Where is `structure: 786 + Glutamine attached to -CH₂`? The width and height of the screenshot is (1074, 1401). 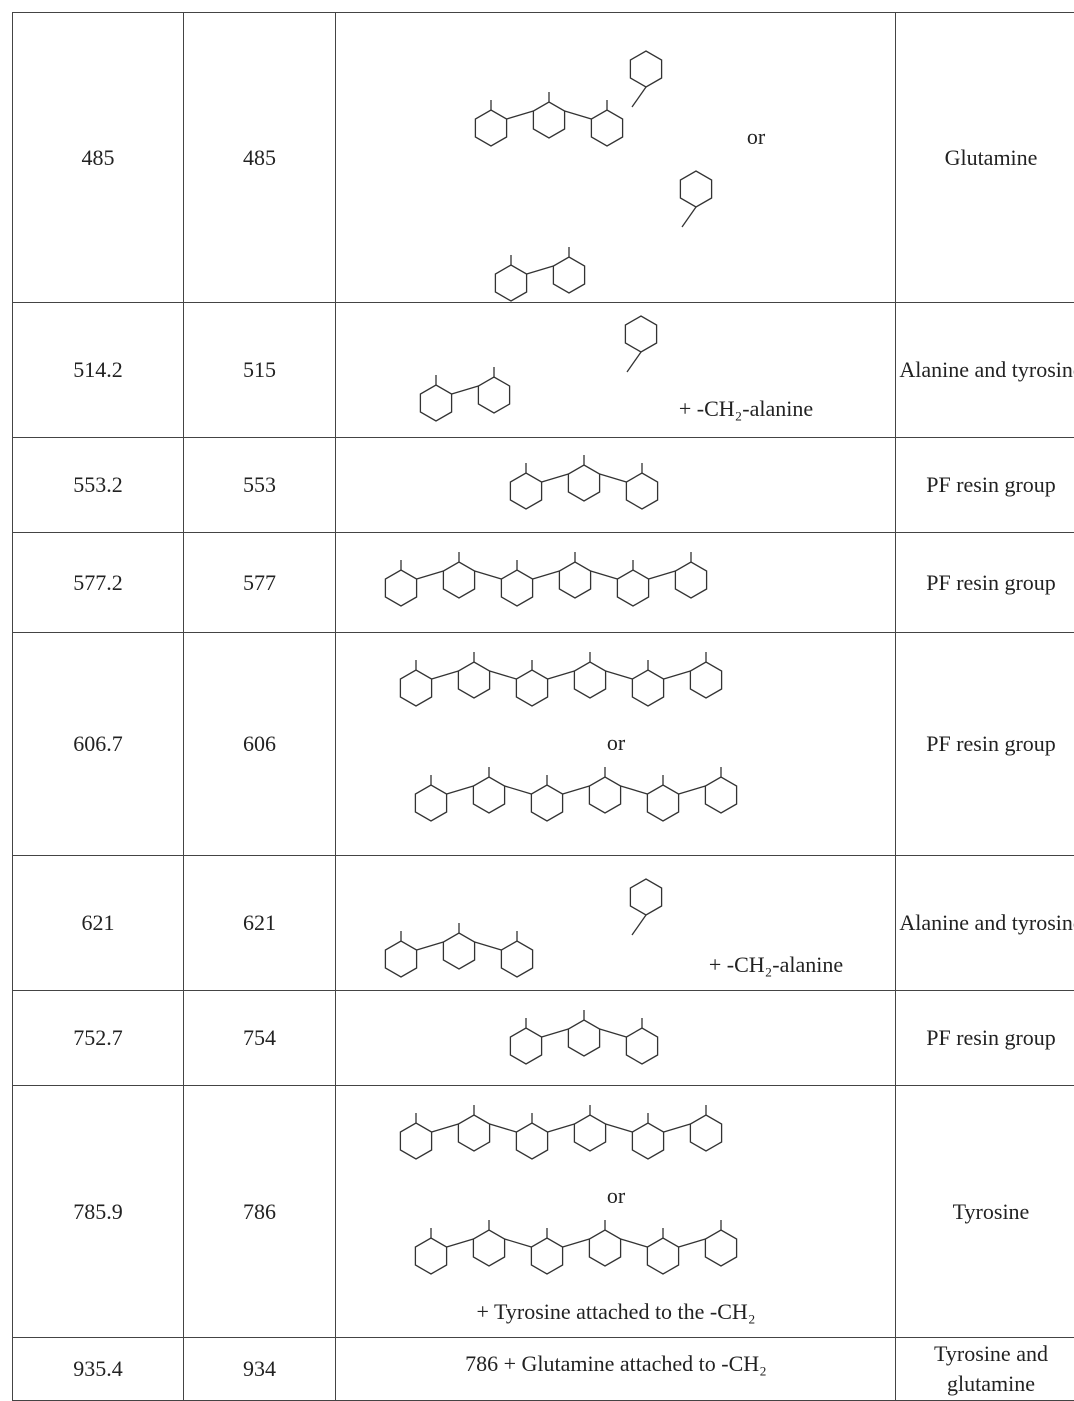
structure: 786 + Glutamine attached to -CH₂ is located at coordinates (615, 1369).